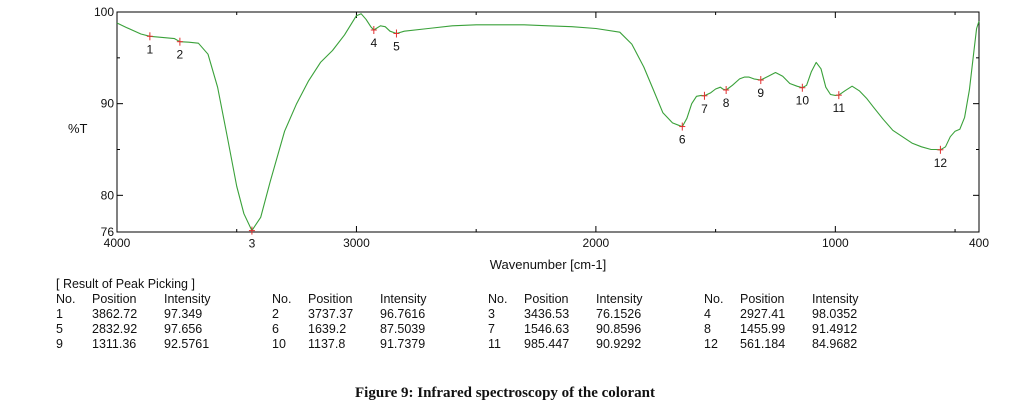 The width and height of the screenshot is (1010, 415). What do you see at coordinates (327, 329) in the screenshot?
I see `peak-table-cell: 1639.2` at bounding box center [327, 329].